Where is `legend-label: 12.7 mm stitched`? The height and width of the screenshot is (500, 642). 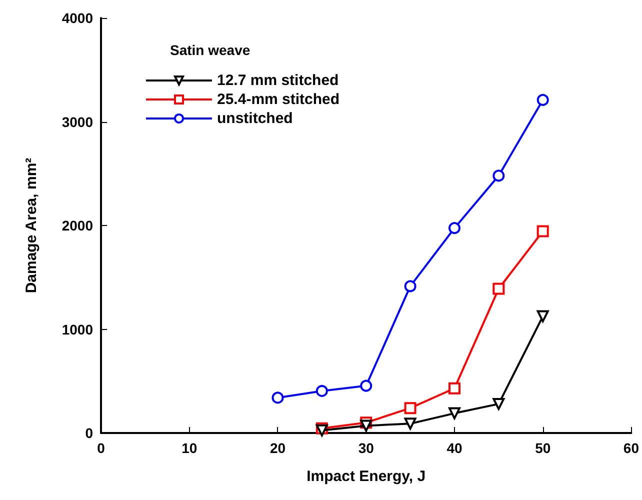 legend-label: 12.7 mm stitched is located at coordinates (278, 80).